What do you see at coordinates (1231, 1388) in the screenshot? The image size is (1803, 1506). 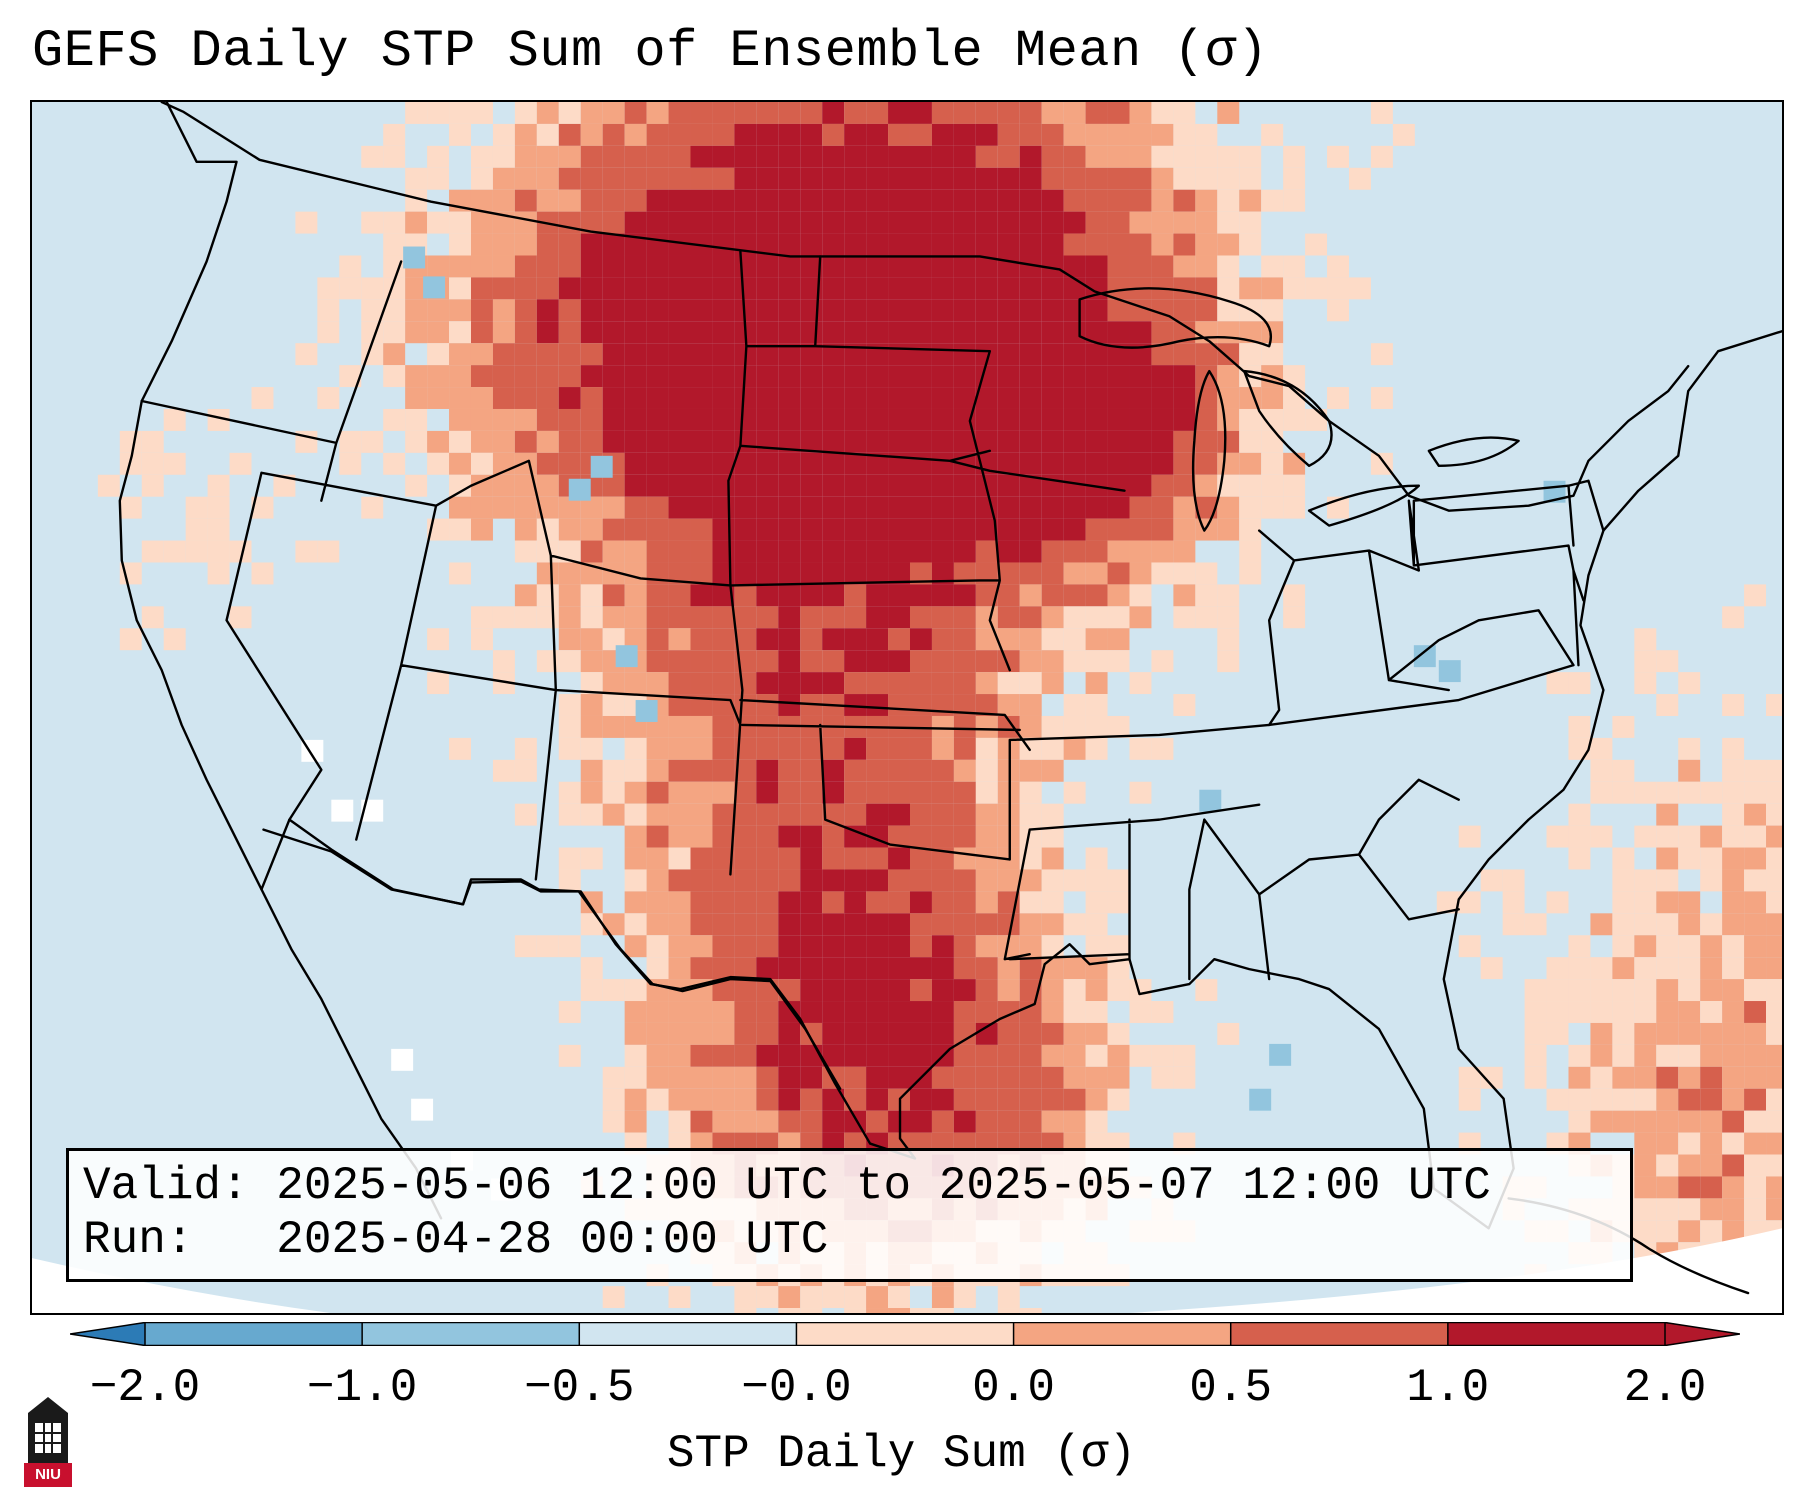 I see `colorbar-tick-label: 0.5` at bounding box center [1231, 1388].